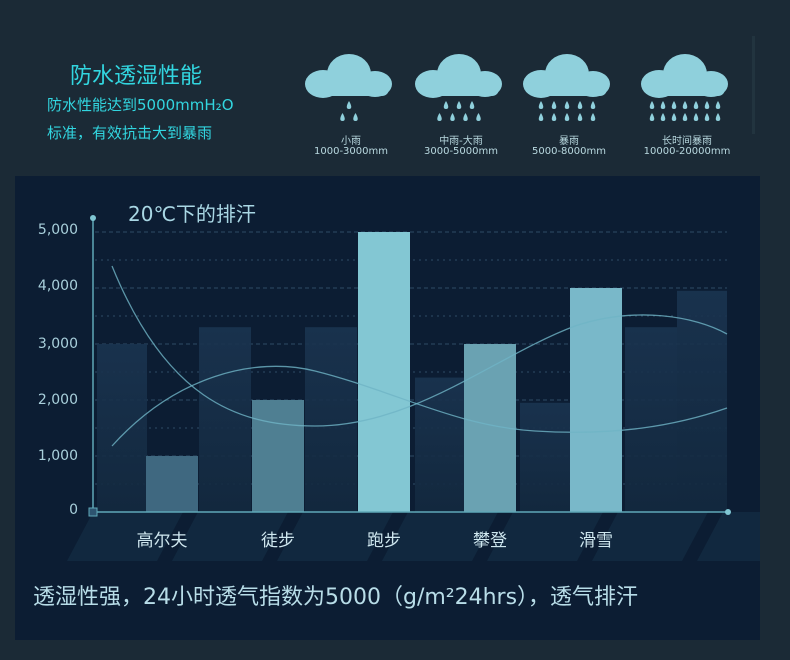 This screenshot has width=790, height=660. I want to click on waterproof-standard-text: 标准，有效抗击大到暴雨, so click(130, 133).